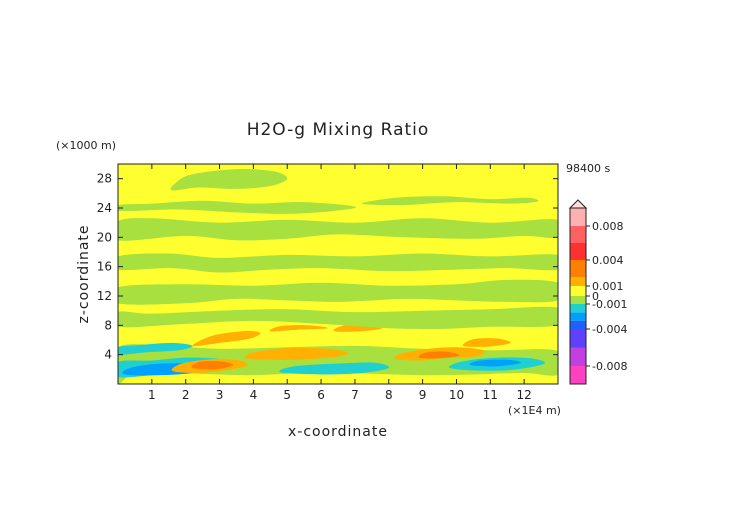  I want to click on x-tick-label: 4, so click(254, 395).